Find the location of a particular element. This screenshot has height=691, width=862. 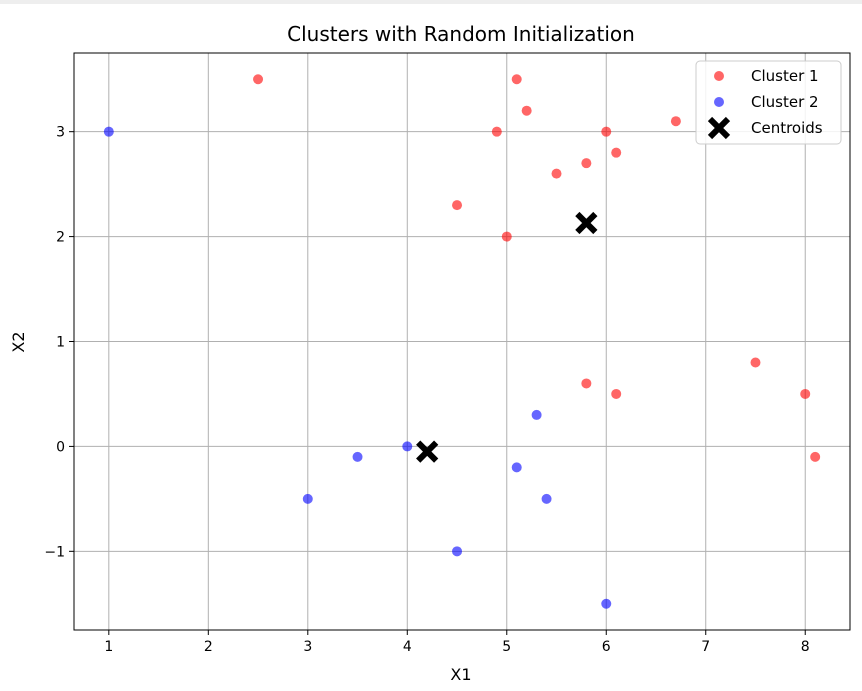

legend: Cluster 1 Cluster 2 Centroids is located at coordinates (768, 102).